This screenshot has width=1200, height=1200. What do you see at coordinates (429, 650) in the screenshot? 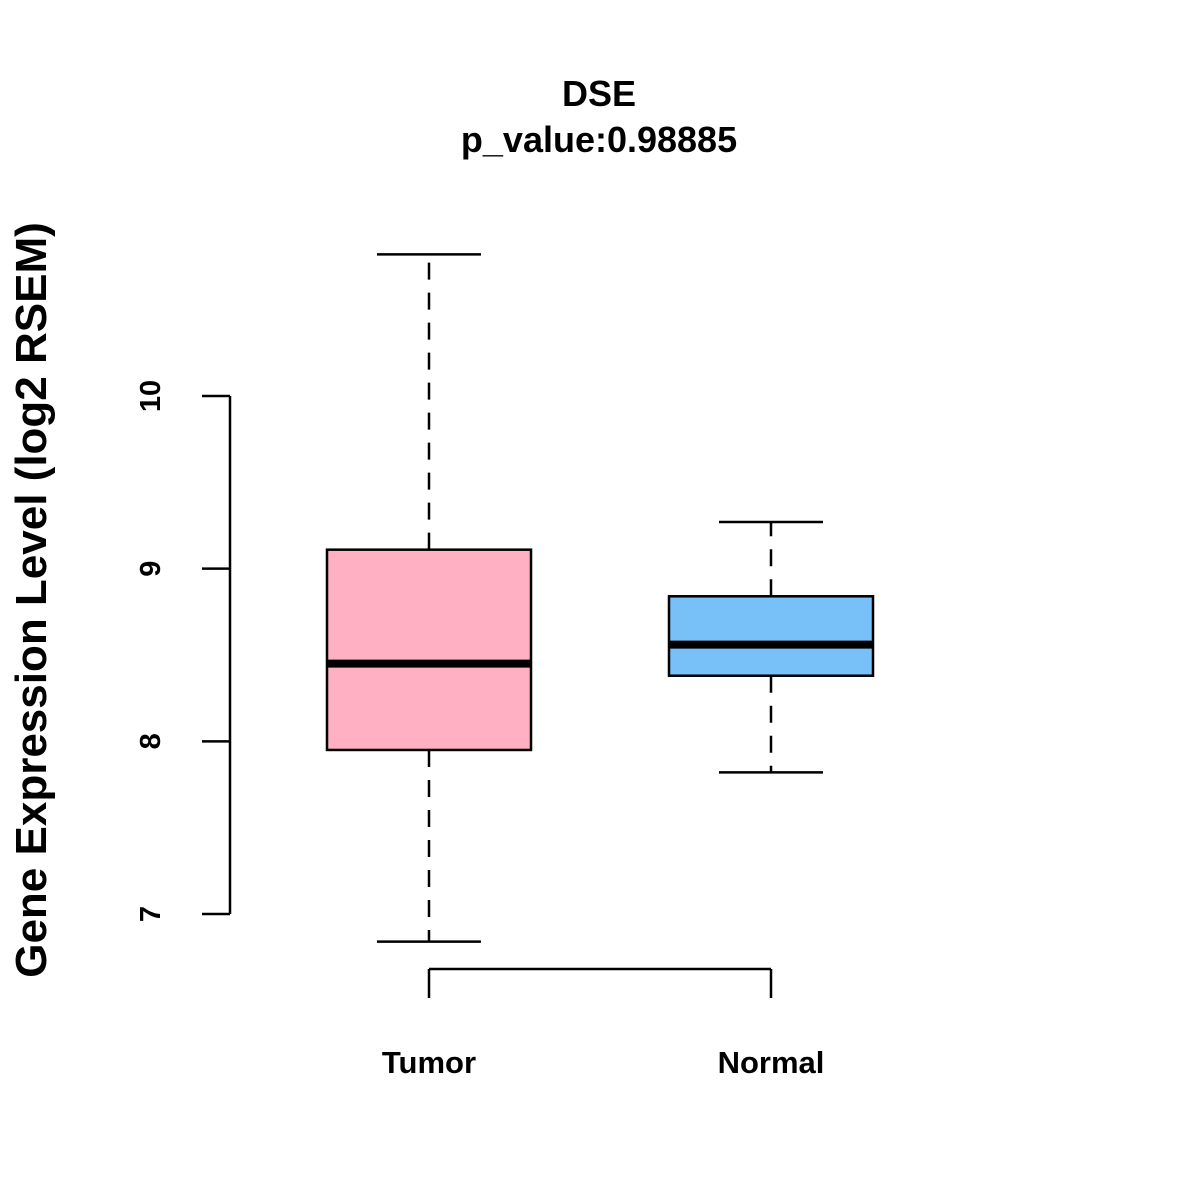
I see `iqr-box-tumor` at bounding box center [429, 650].